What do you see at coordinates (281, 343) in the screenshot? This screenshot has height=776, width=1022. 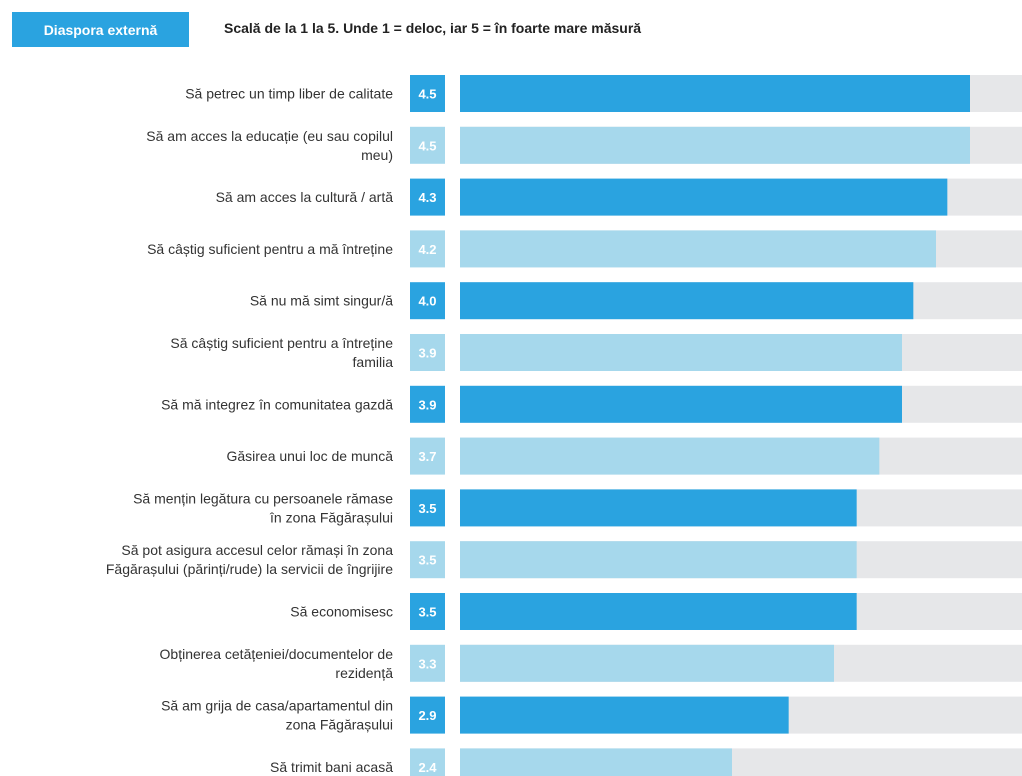 I see `category-label: Să câștig suficient pentru a întreține` at bounding box center [281, 343].